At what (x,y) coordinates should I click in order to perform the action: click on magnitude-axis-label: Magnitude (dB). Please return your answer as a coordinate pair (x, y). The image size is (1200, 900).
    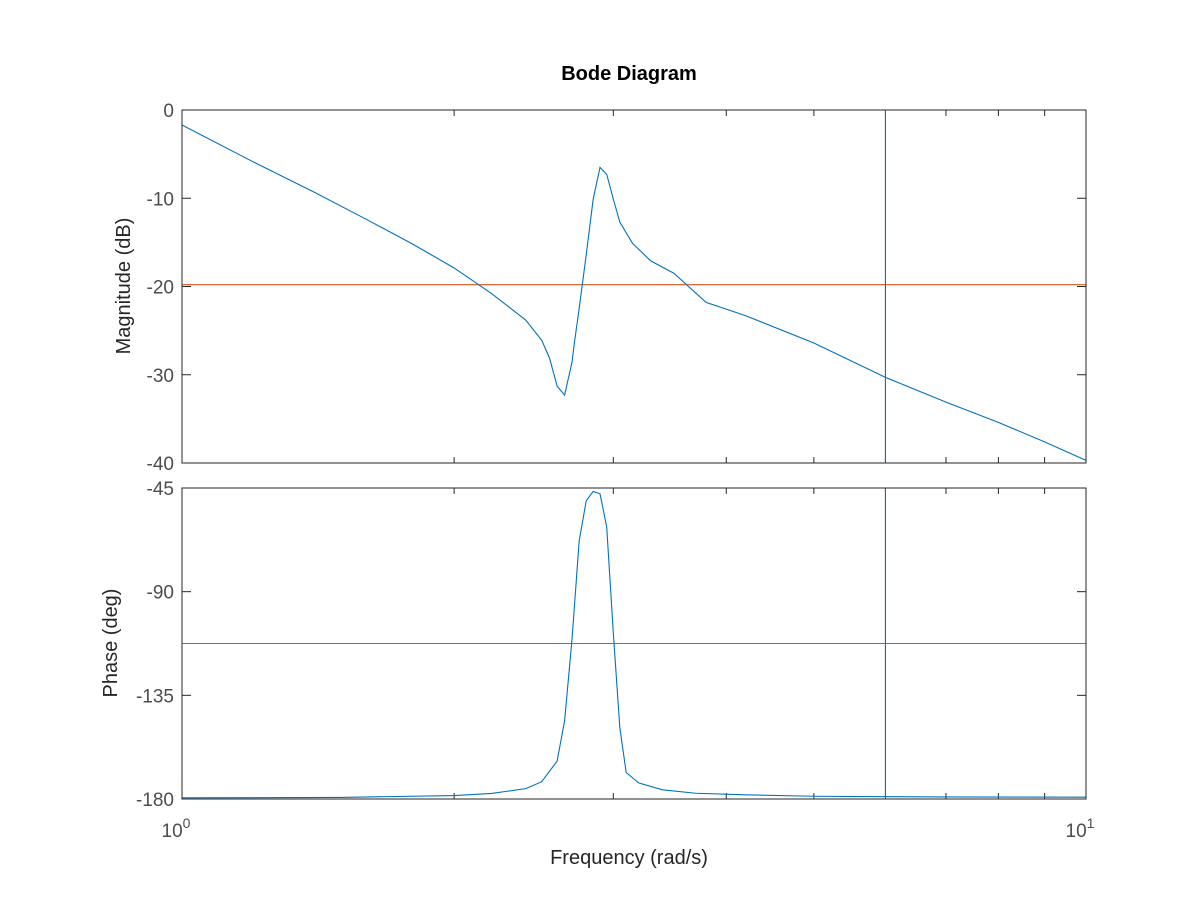
    Looking at the image, I should click on (124, 286).